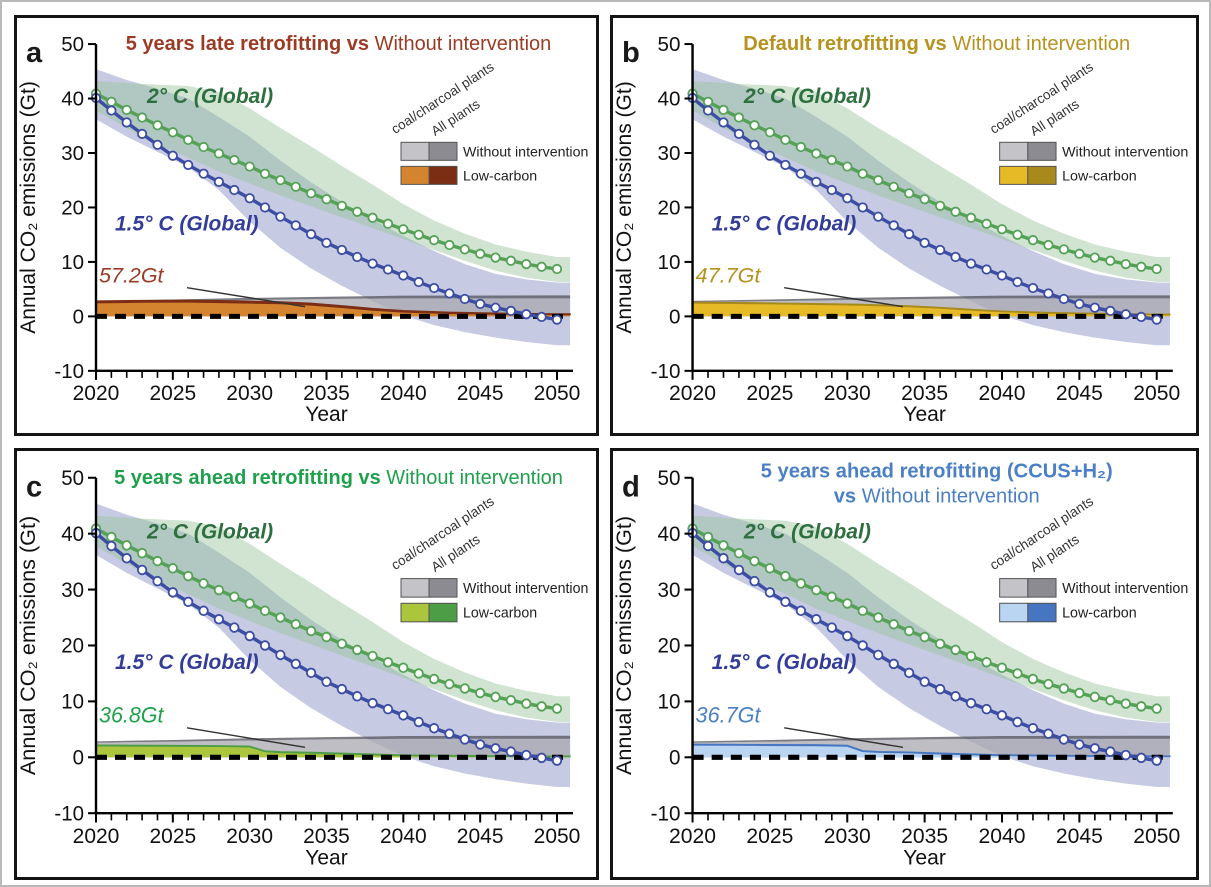 The image size is (1211, 887). Describe the element at coordinates (931, 182) in the screenshot. I see `band-2c-range` at that location.